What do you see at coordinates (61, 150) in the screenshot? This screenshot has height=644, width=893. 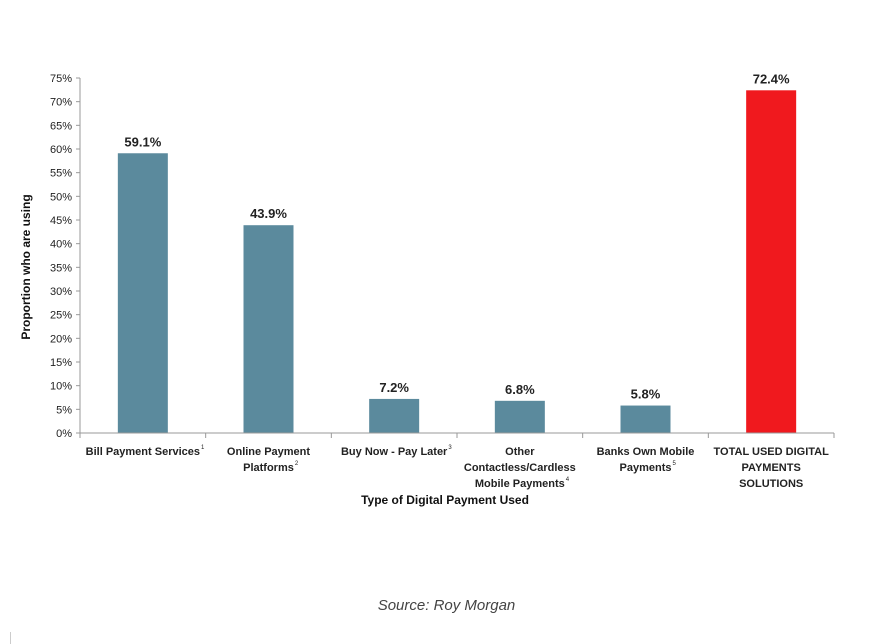 I see `y-tick-label: 60%` at bounding box center [61, 150].